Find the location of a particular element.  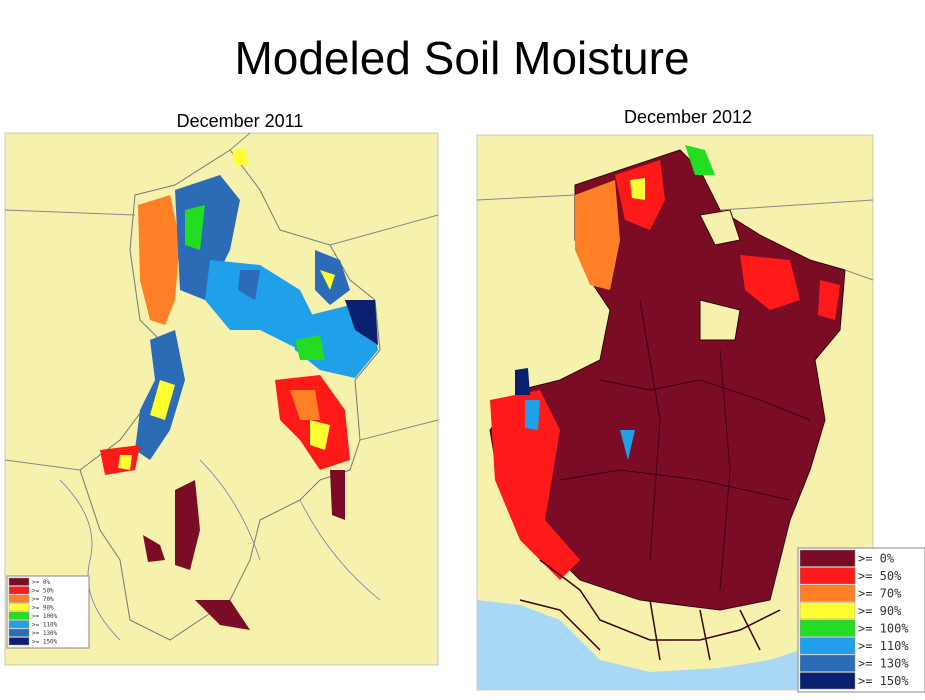

map-caption: December 2012 is located at coordinates (688, 117).